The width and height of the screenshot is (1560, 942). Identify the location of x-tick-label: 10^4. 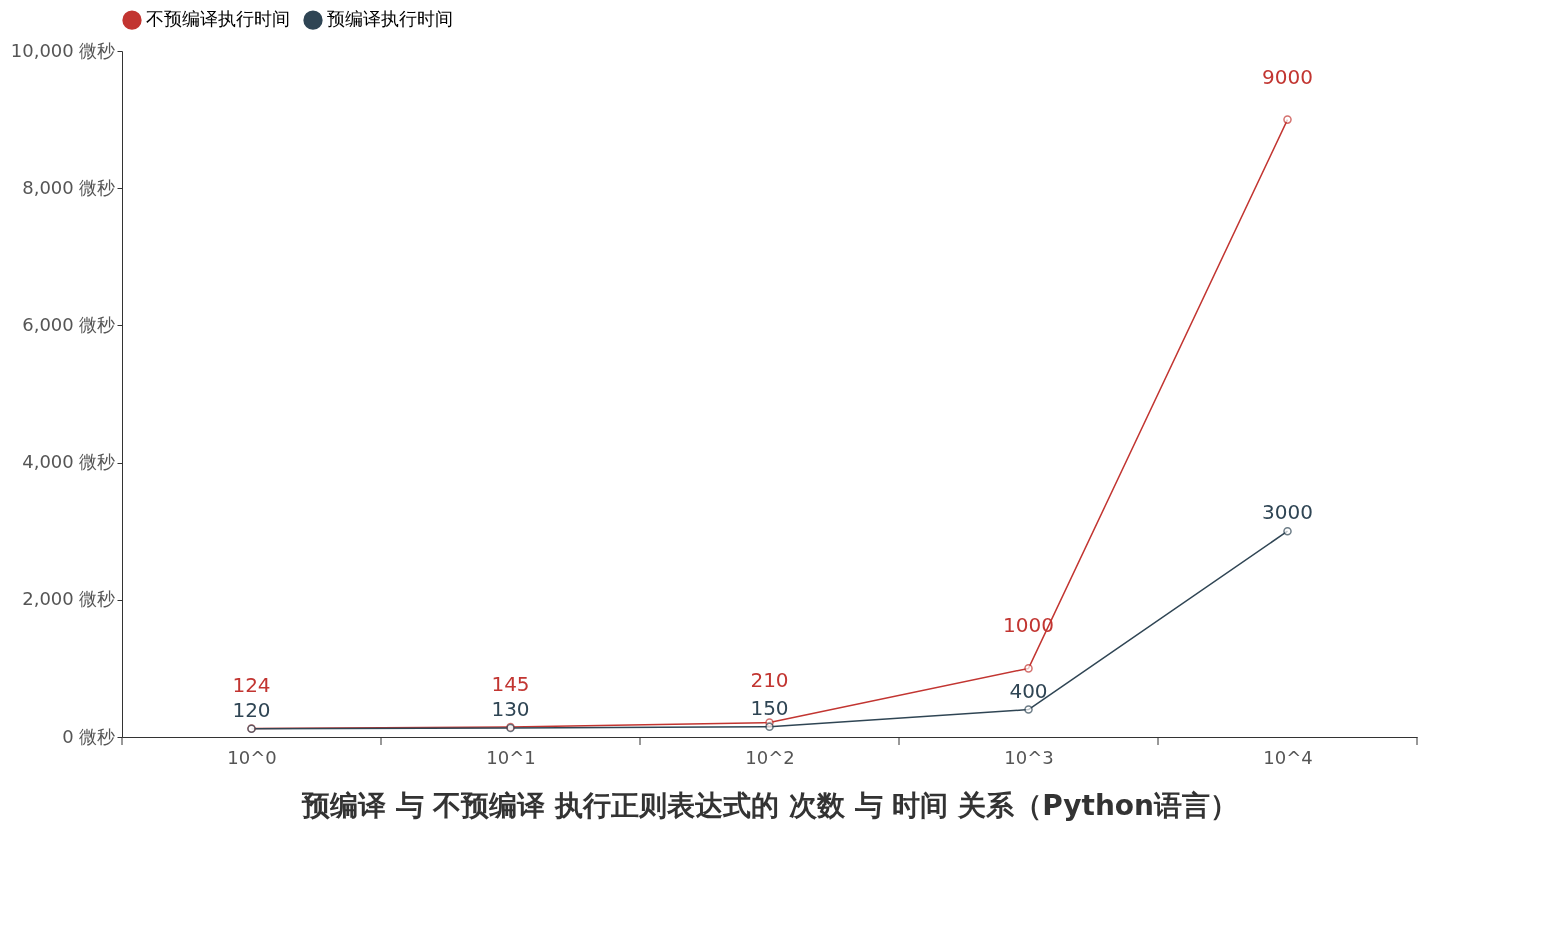
(1288, 757).